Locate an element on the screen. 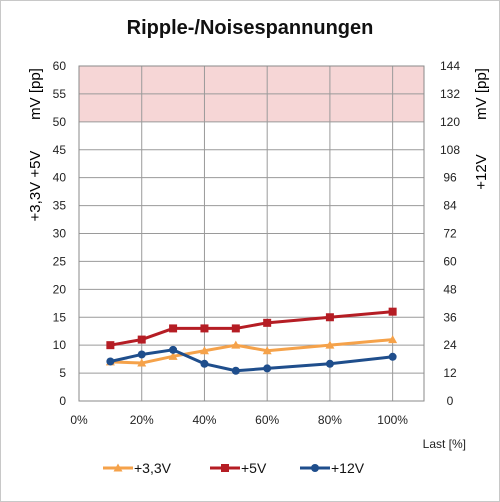  right-tick-label: 24 is located at coordinates (450, 345).